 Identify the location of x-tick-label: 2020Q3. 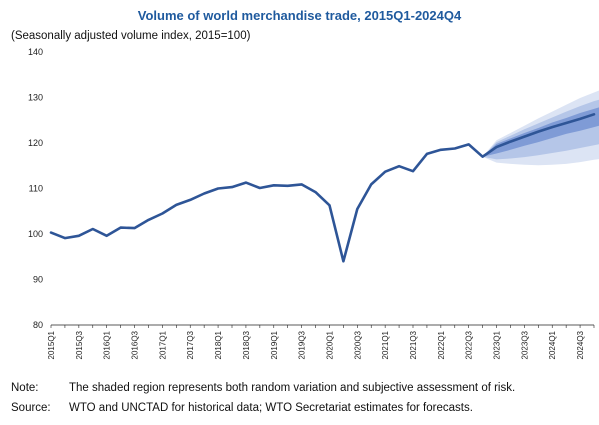
(357, 344).